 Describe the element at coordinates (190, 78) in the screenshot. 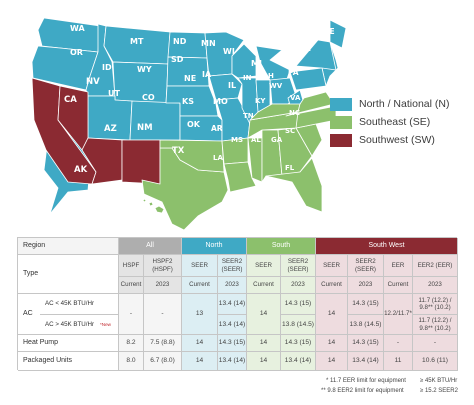

I see `state-label-ne: NE` at that location.